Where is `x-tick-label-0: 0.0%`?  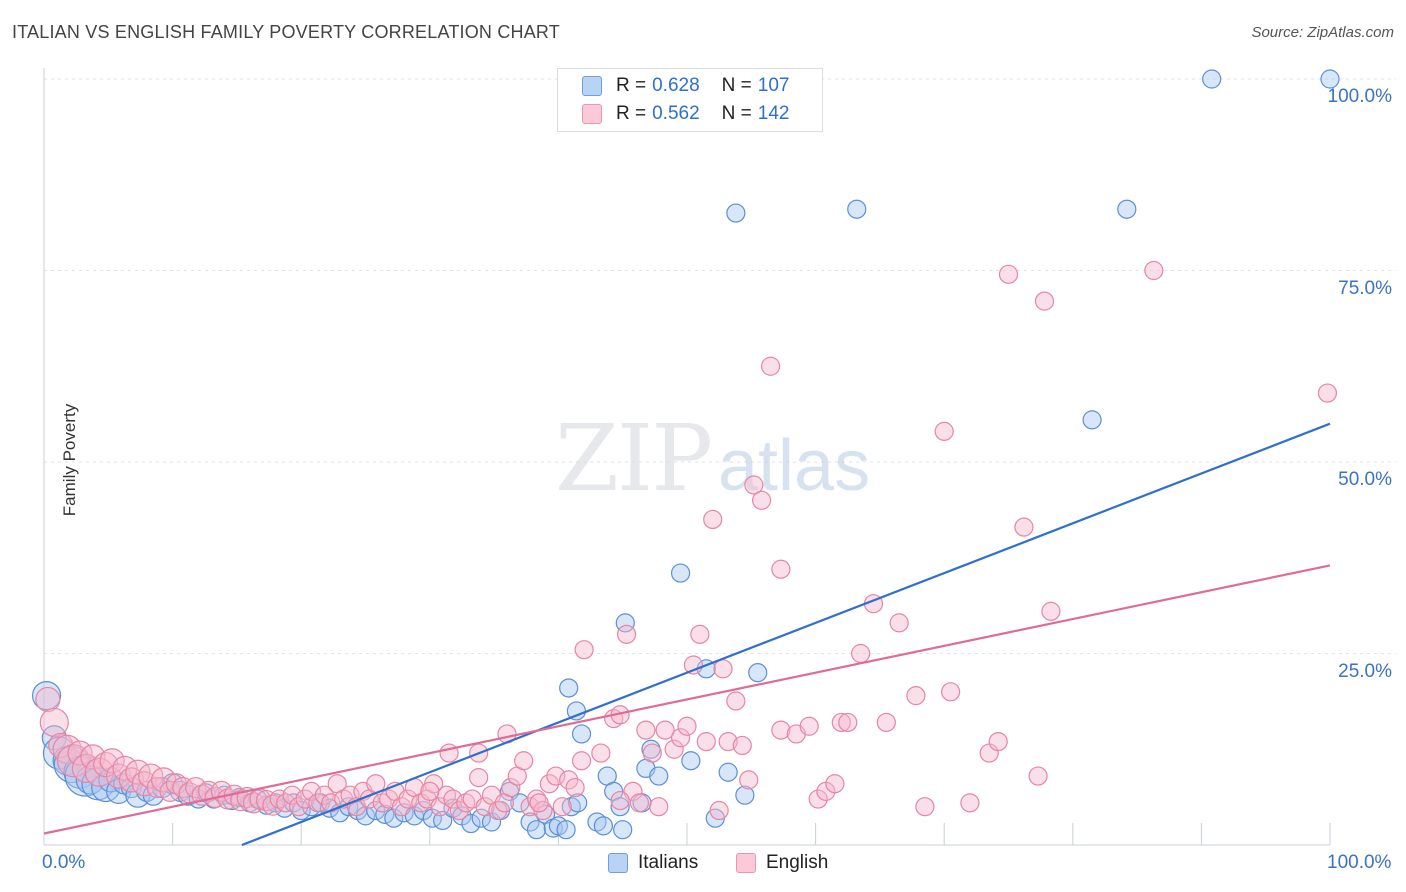
x-tick-label-0: 0.0% is located at coordinates (64, 862).